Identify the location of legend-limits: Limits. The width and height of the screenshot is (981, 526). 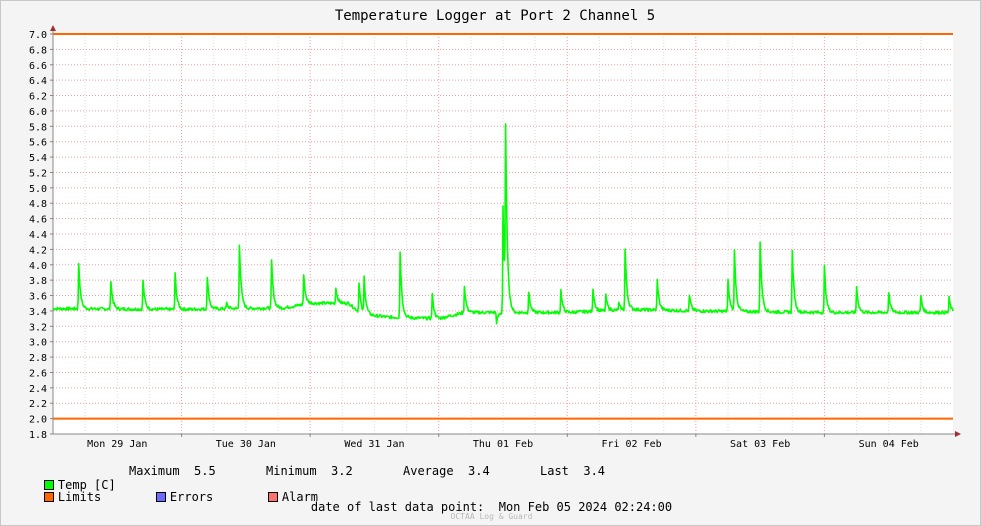
(58, 497).